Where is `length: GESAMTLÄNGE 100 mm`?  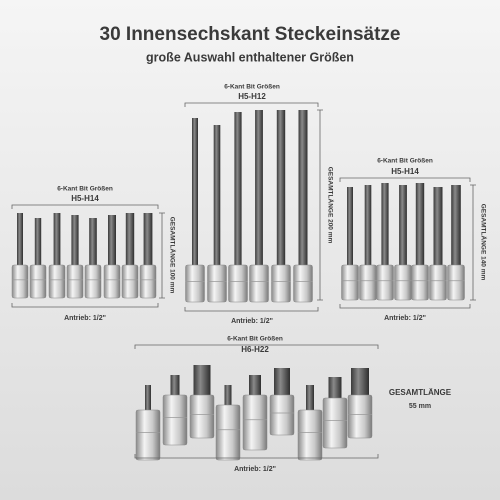
length: GESAMTLÄNGE 100 mm is located at coordinates (172, 255).